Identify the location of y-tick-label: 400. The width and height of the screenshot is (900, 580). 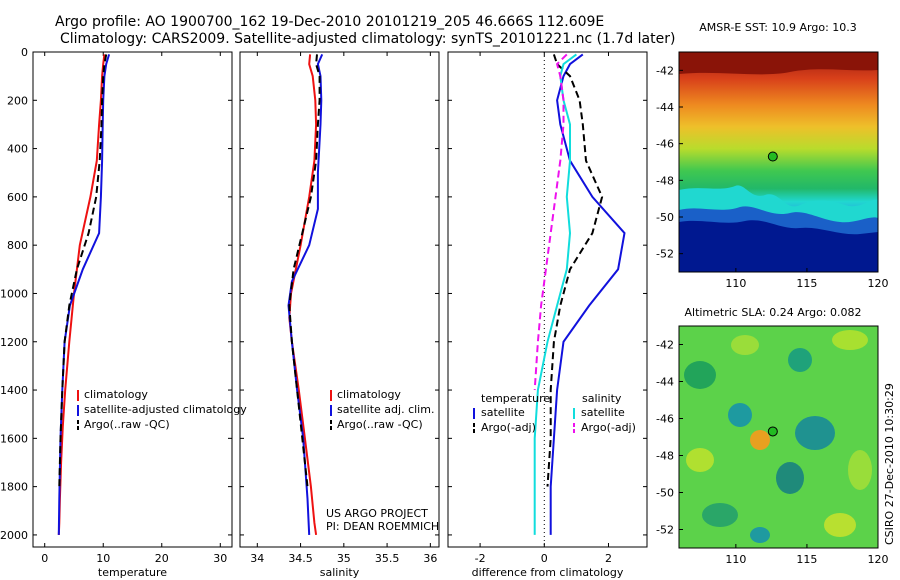
(17, 149).